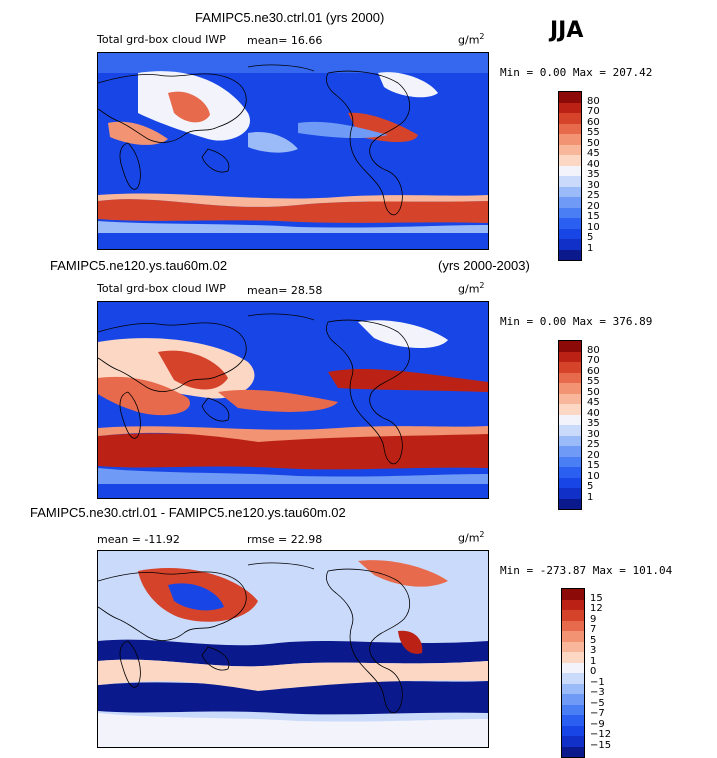  What do you see at coordinates (410, 642) in the screenshot?
I see `panel3-samerica-positive` at bounding box center [410, 642].